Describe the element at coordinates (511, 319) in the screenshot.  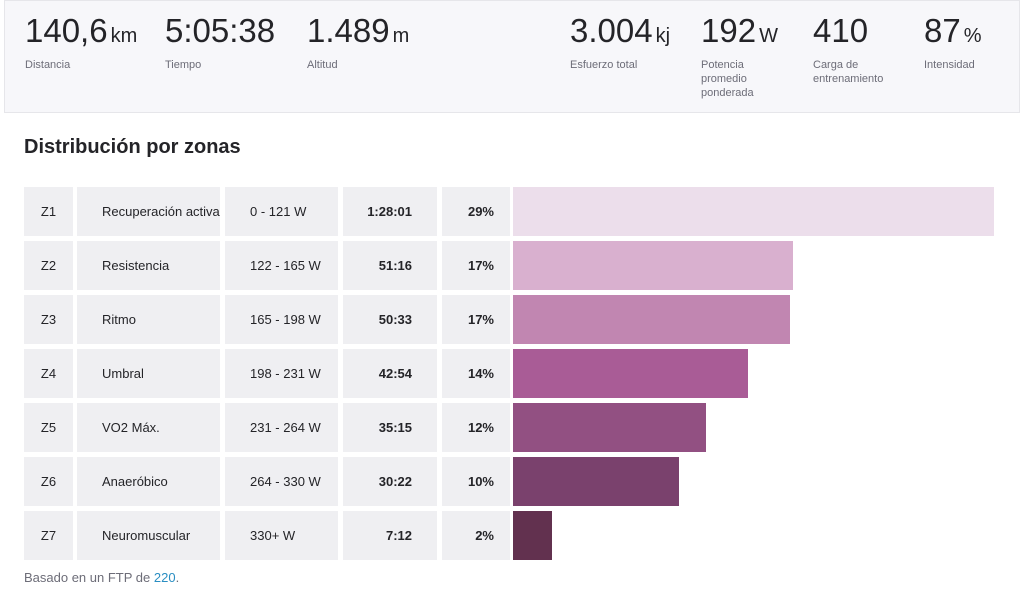
I see `zone-row: Z3 Ritmo 165 - 198 W 50:33 17%` at that location.